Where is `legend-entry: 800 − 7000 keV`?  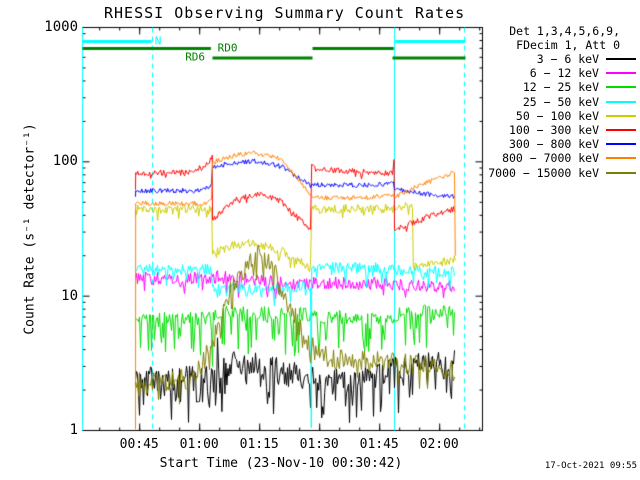
legend-entry: 800 − 7000 keV is located at coordinates (569, 158).